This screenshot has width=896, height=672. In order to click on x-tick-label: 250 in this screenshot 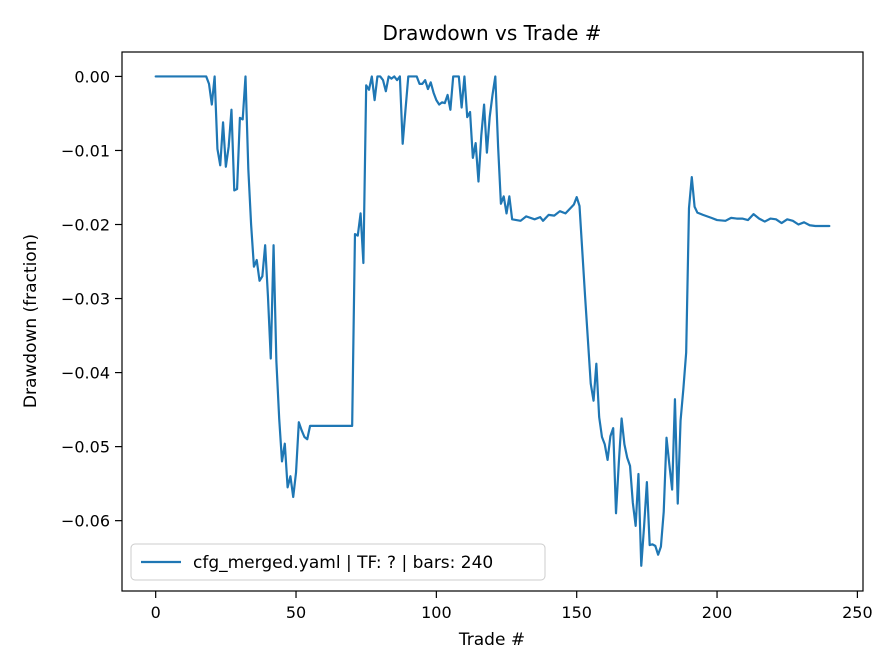, I will do `click(857, 612)`.